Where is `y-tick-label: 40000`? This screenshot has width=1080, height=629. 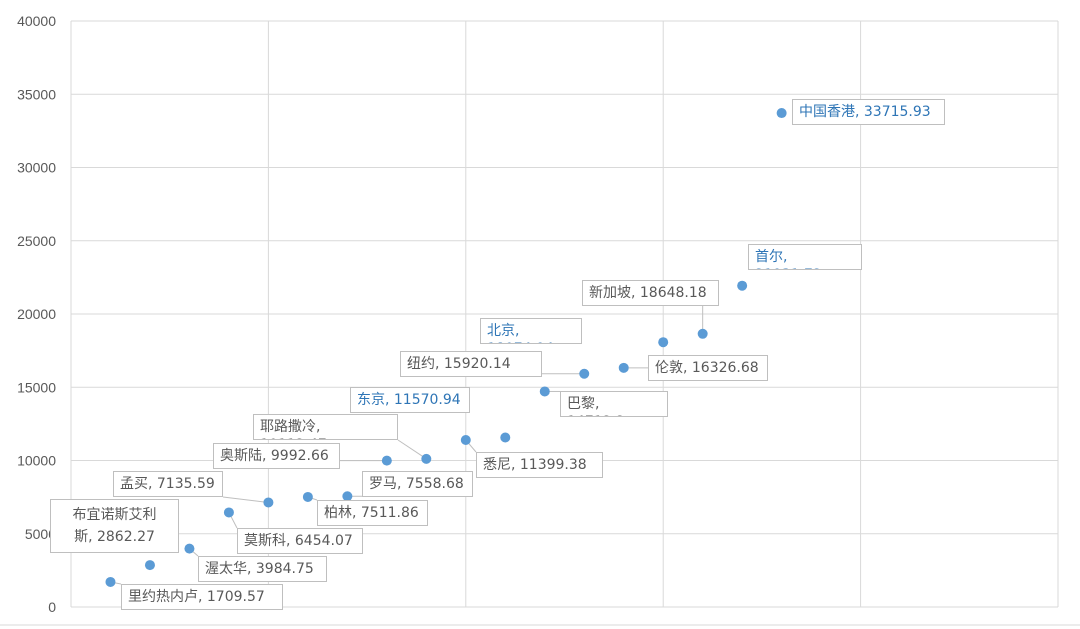
y-tick-label: 40000 is located at coordinates (36, 21).